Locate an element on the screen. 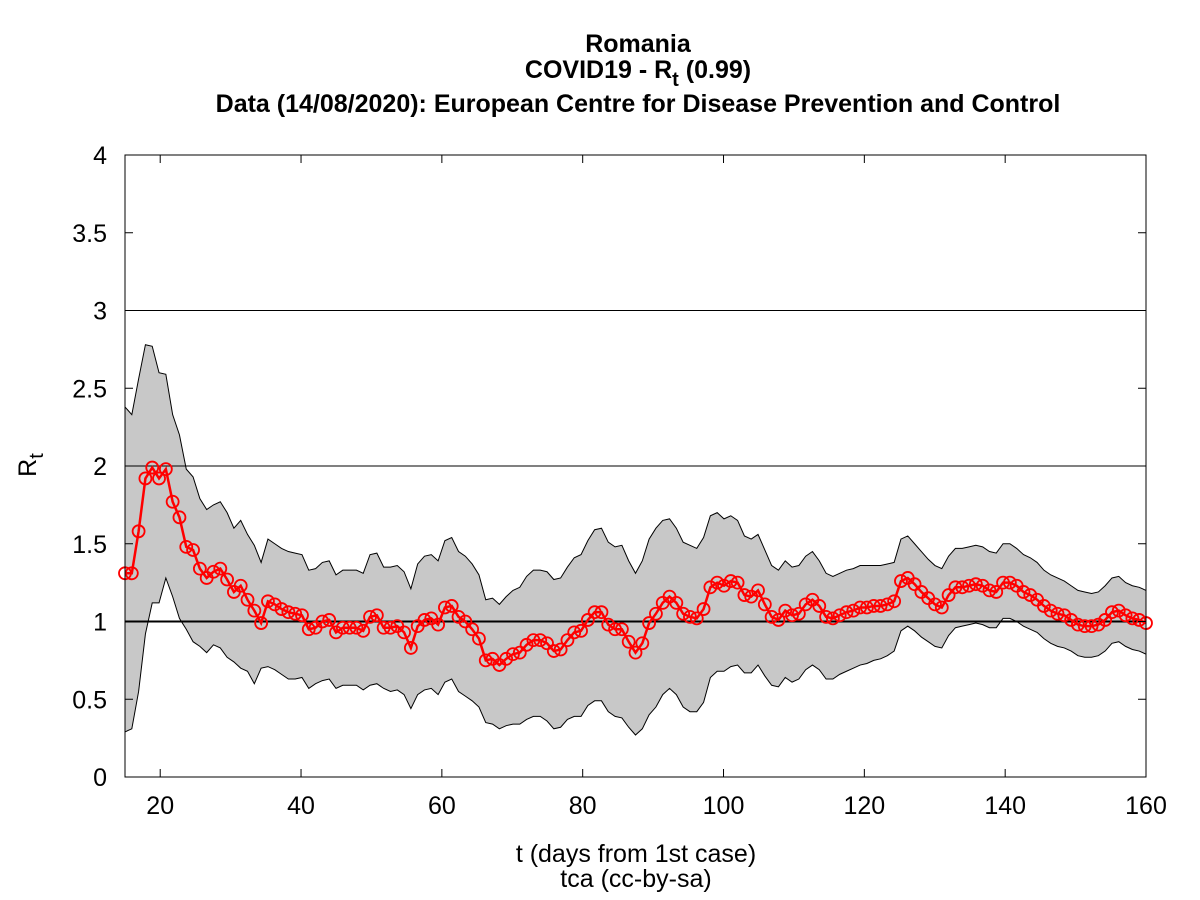  y-axis-label-subscript: t is located at coordinates (37, 456).